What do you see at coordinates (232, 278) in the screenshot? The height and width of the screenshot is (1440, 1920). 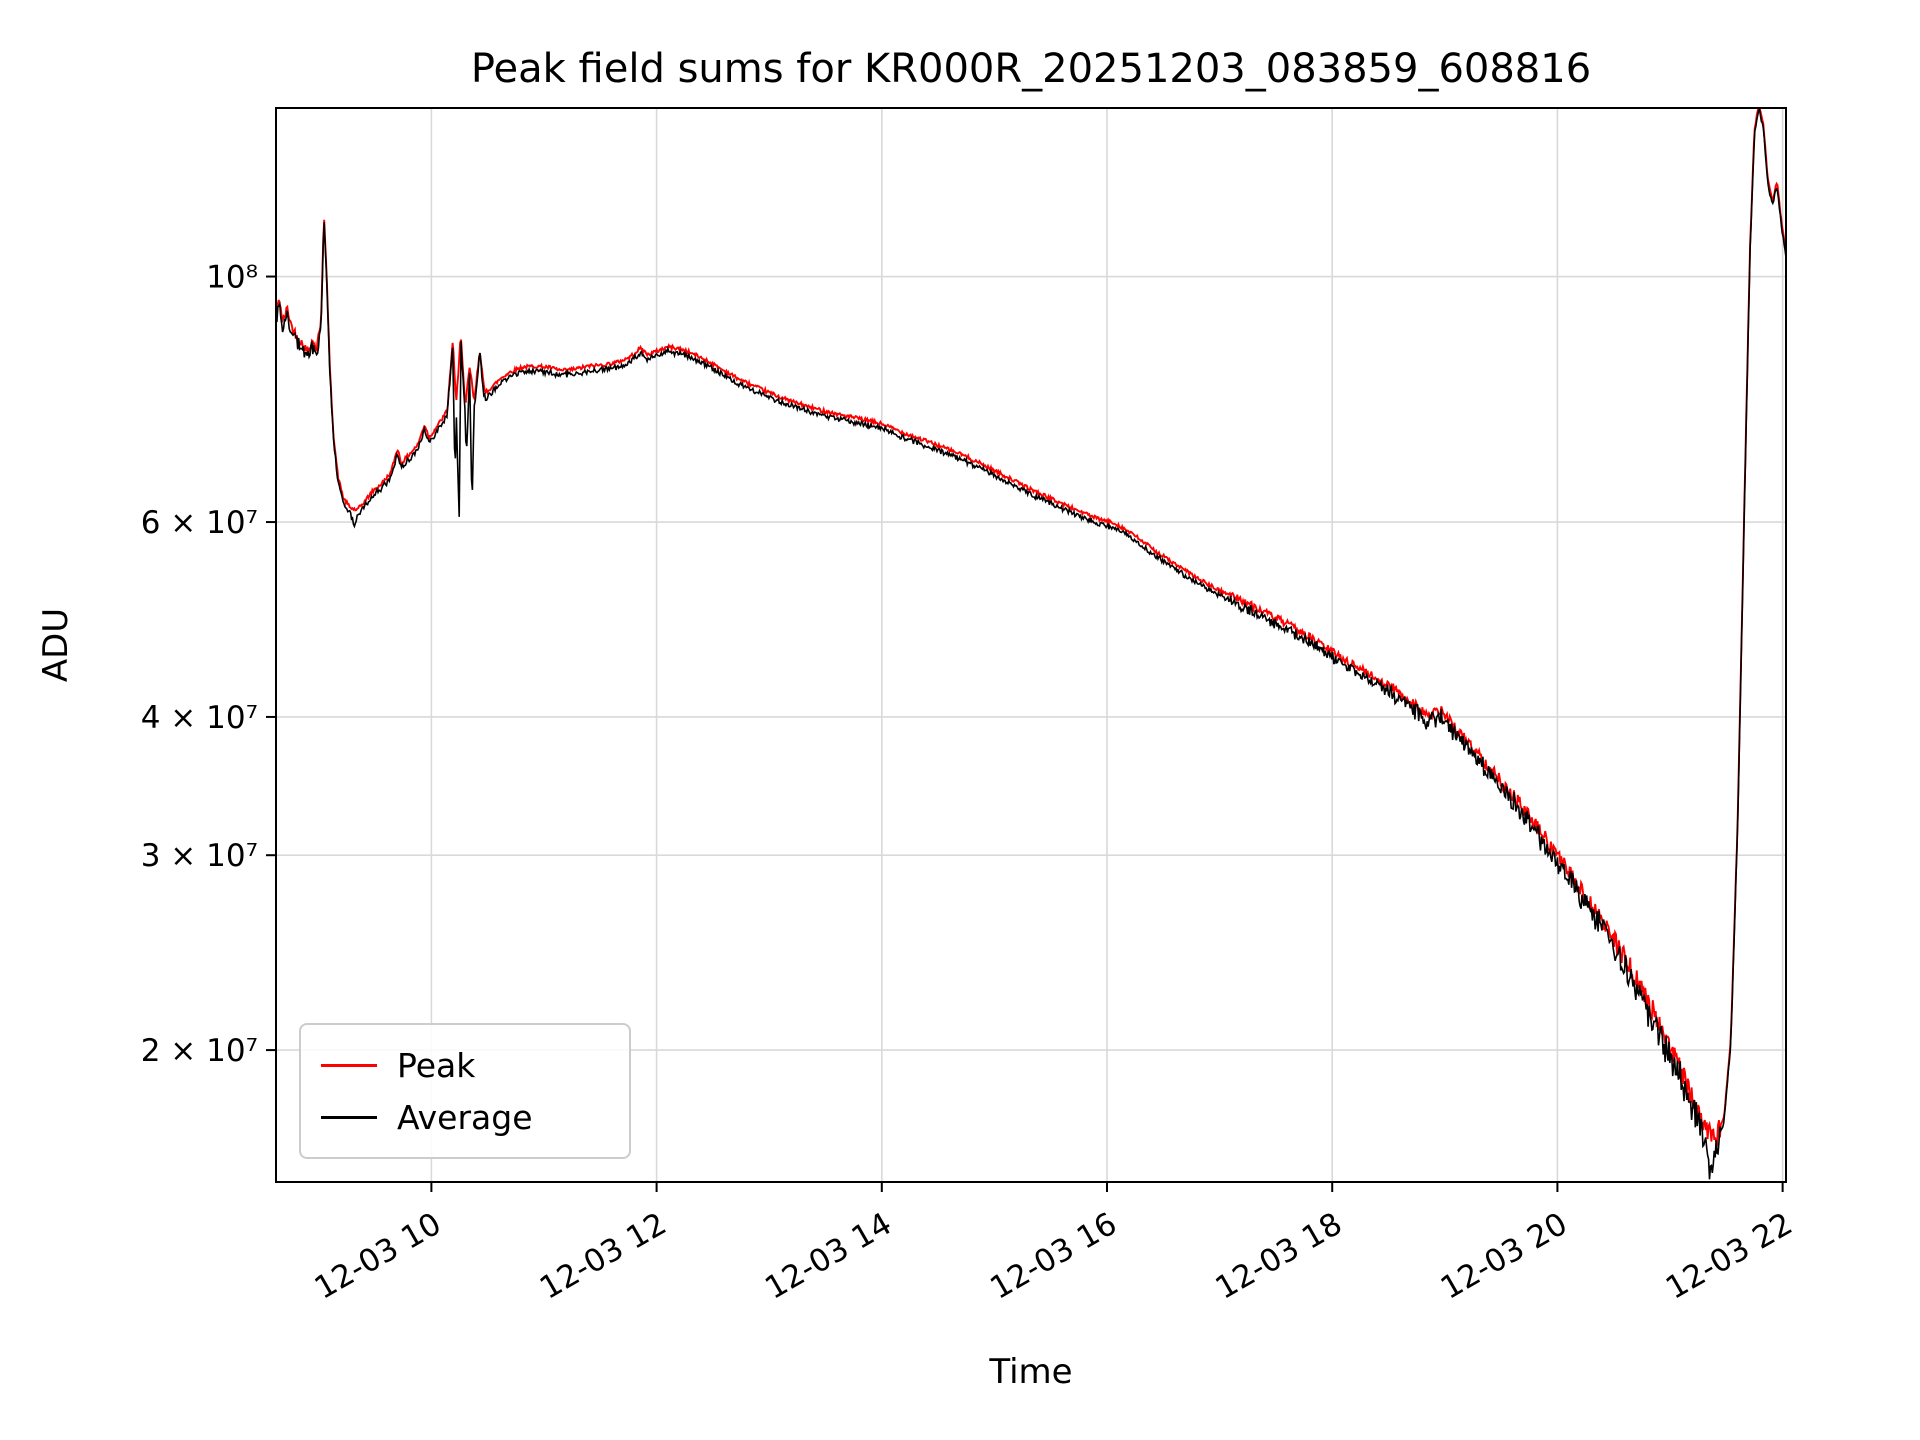 I see `y-tick-label: 10⁸` at bounding box center [232, 278].